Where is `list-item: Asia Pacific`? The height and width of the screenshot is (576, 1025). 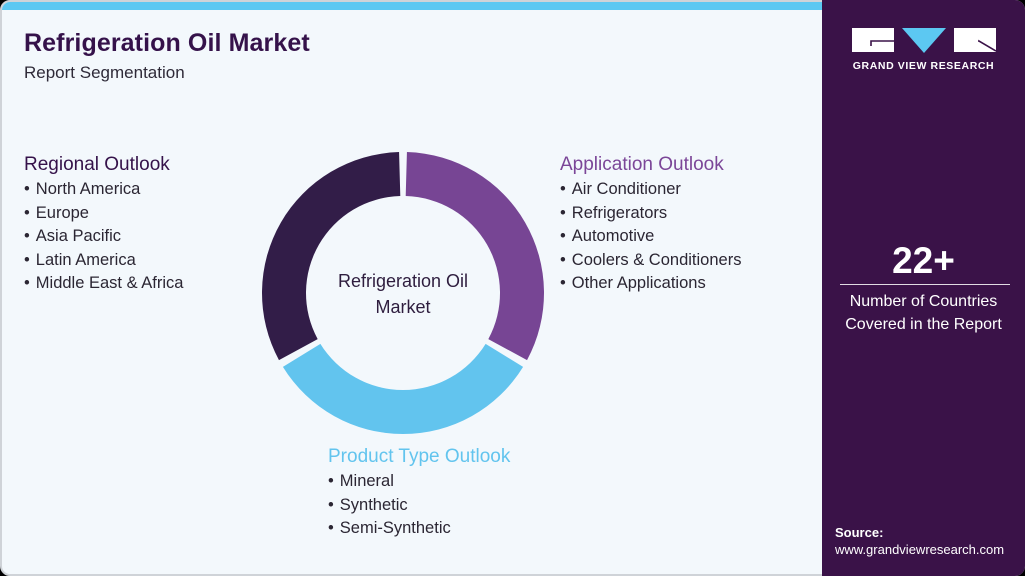
list-item: Asia Pacific is located at coordinates (103, 237).